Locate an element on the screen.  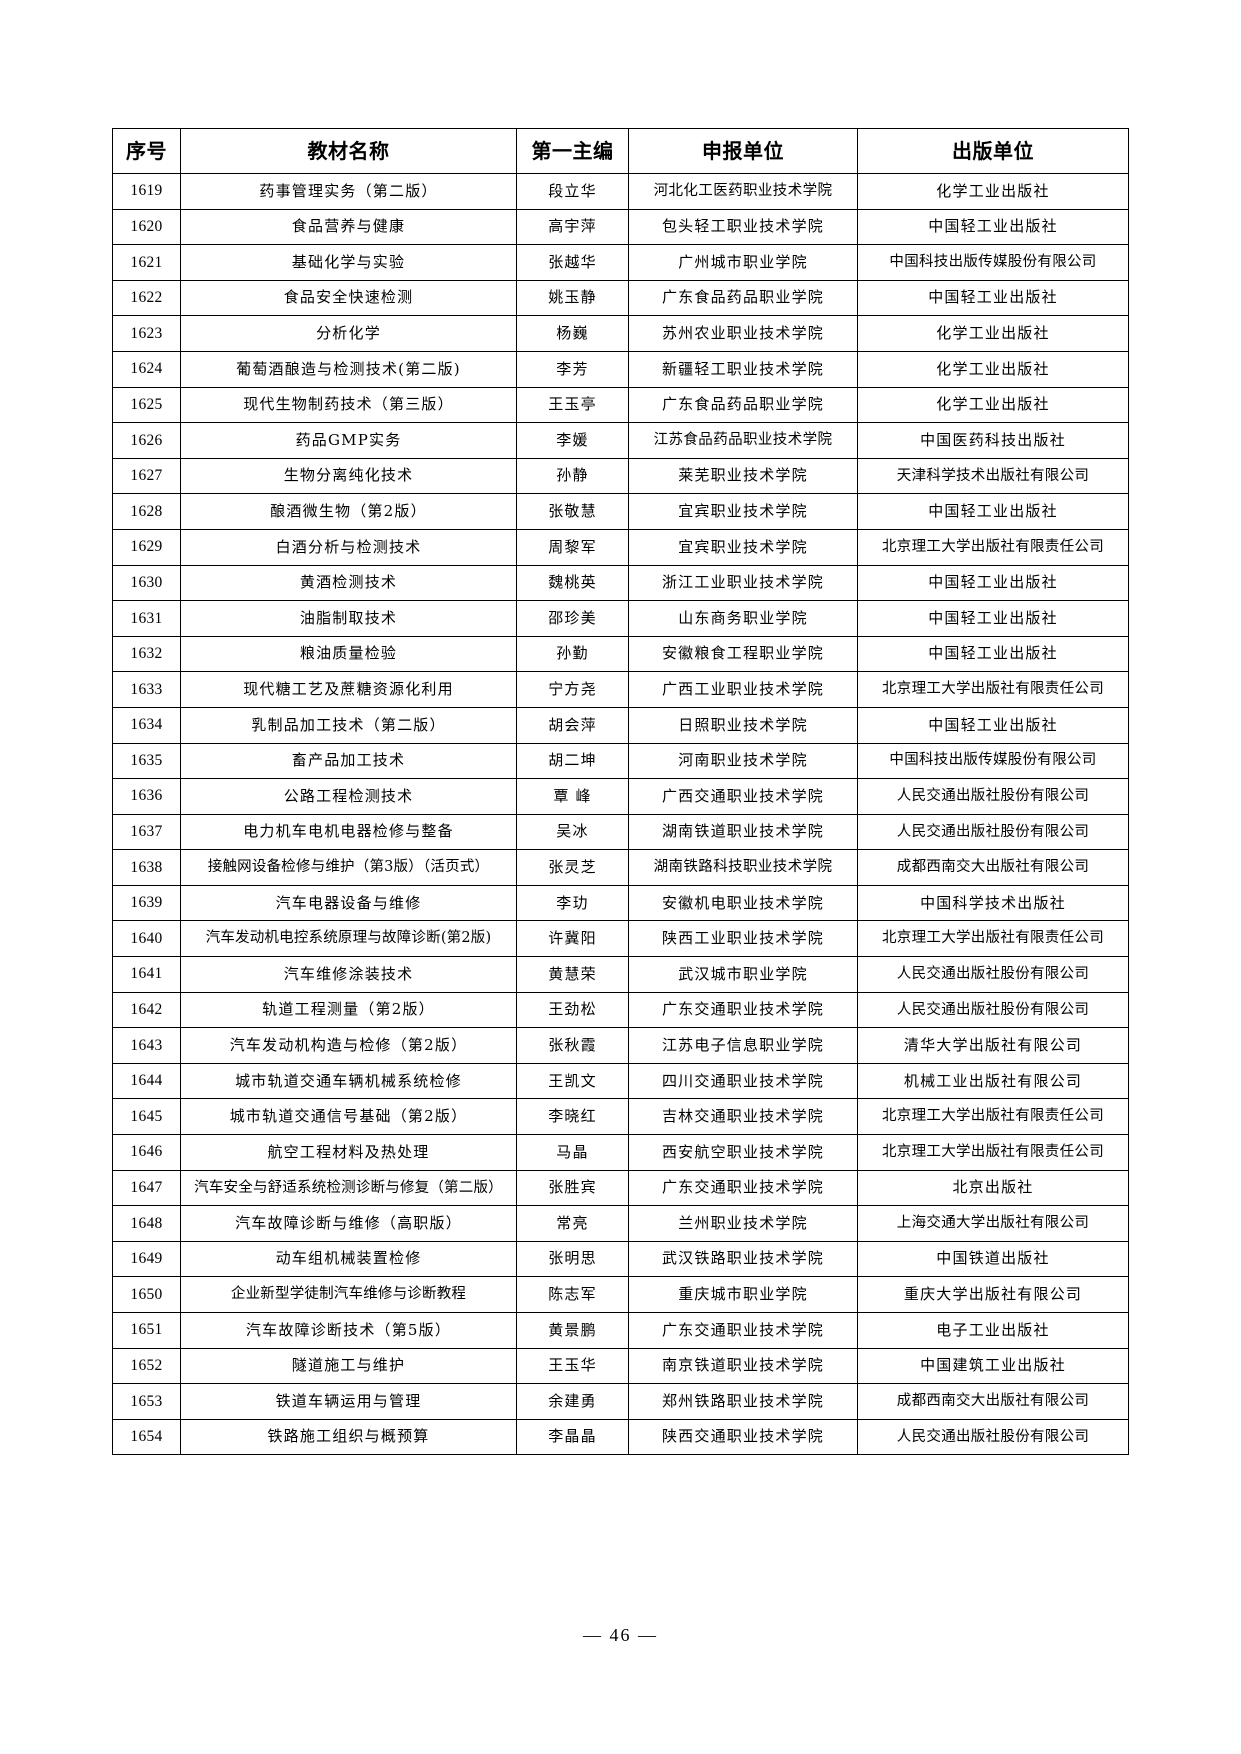
cell-textbook-name: 公路工程检测技术 is located at coordinates (348, 796).